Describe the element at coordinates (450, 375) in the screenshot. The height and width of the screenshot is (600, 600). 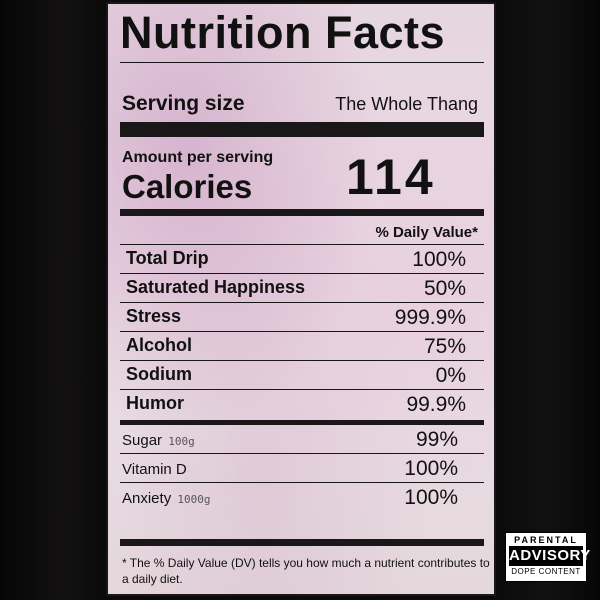
I see `nutrient-value: 0%` at that location.